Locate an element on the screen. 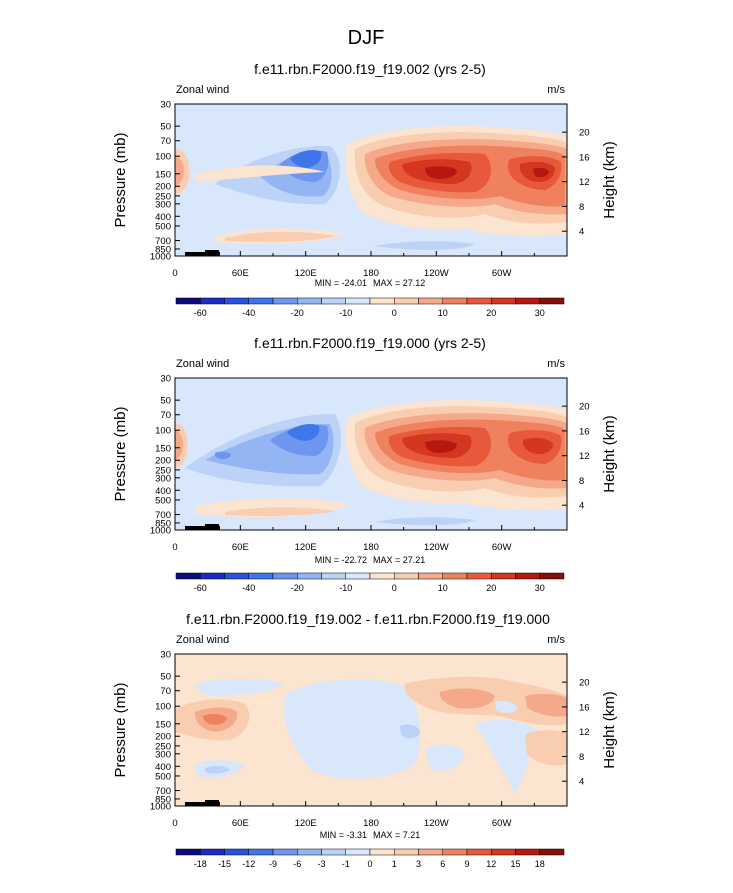  panel-title: f.e11.rbn.F2000.f19_f19.002 (yrs 2-5) is located at coordinates (370, 69).